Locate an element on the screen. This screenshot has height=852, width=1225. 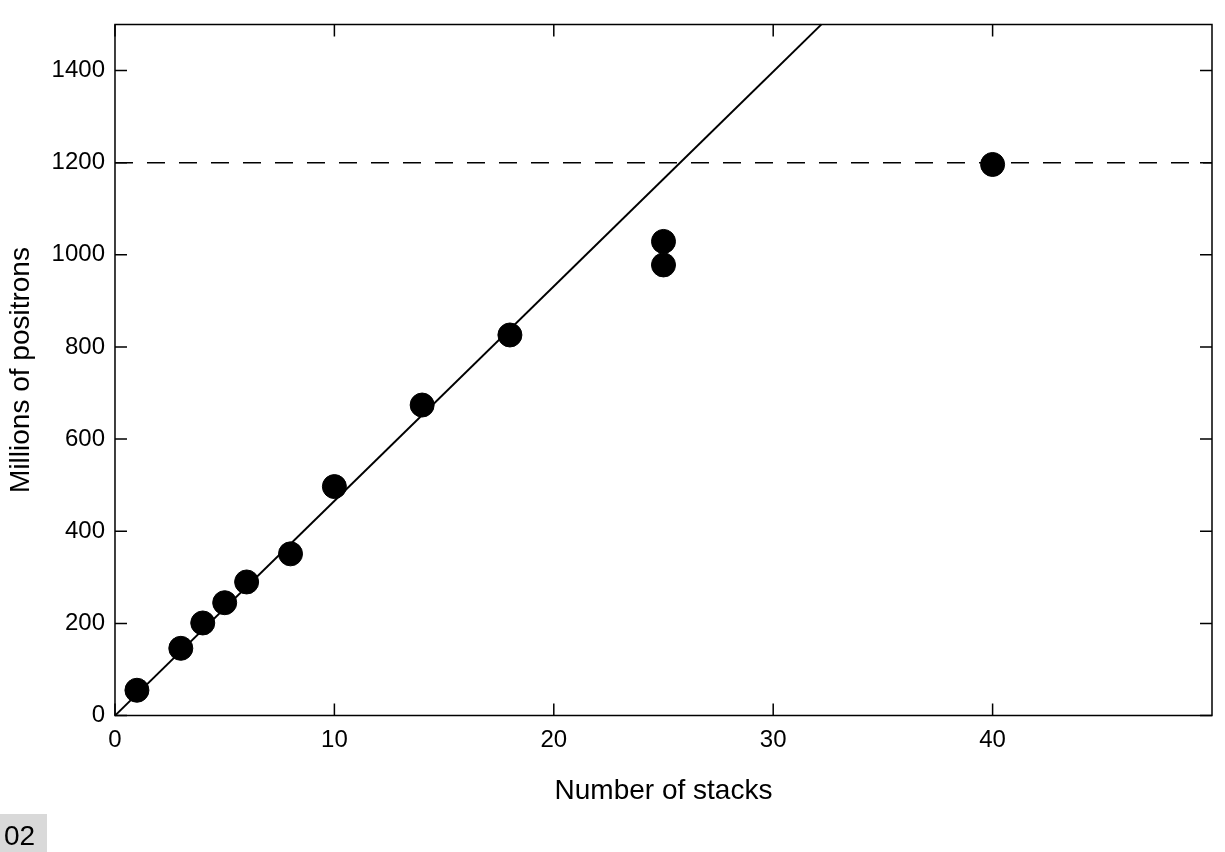
y-tick-label: 1400 is located at coordinates (78, 69).